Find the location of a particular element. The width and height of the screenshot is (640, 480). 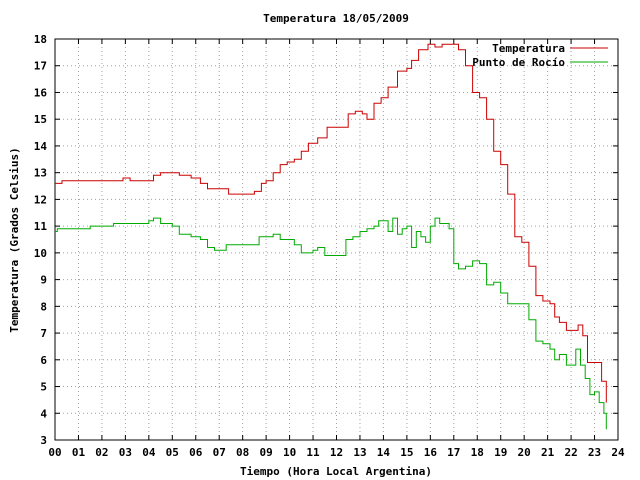

x-tick-label: 23 is located at coordinates (594, 452).